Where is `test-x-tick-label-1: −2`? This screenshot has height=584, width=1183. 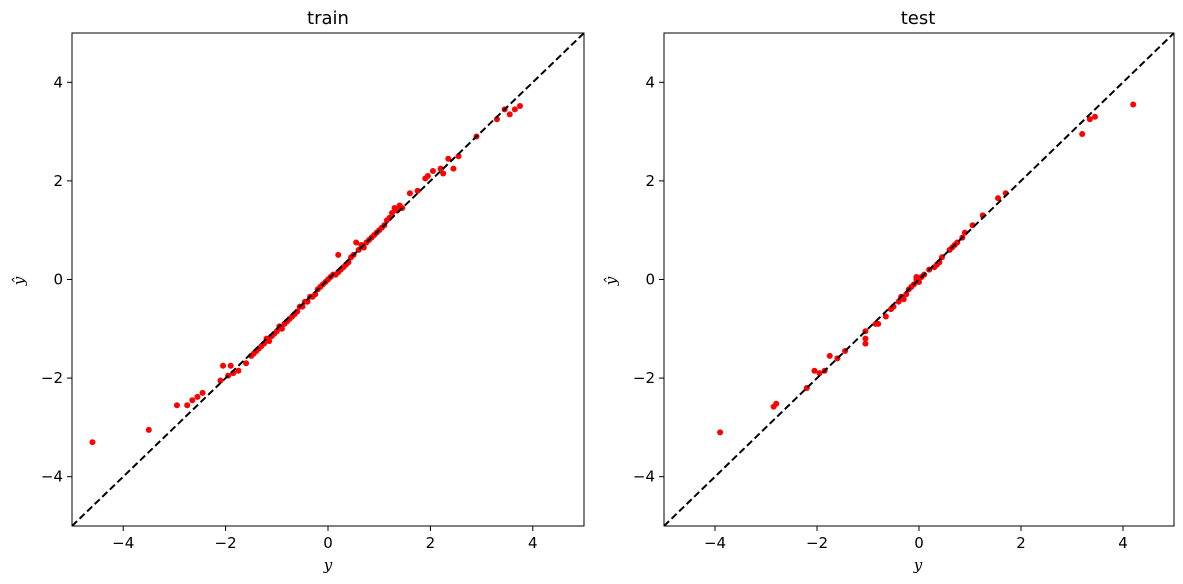 test-x-tick-label-1: −2 is located at coordinates (817, 543).